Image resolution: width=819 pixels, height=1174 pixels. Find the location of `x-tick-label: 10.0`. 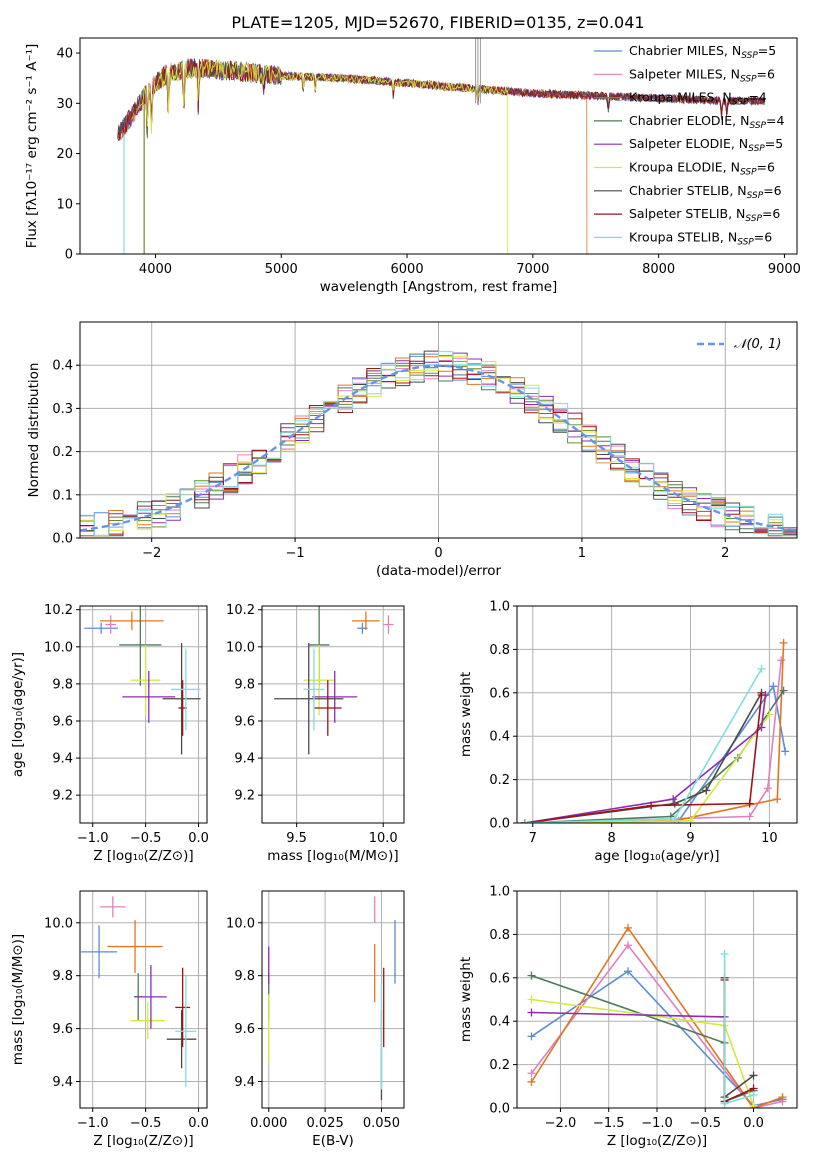

x-tick-label: 10.0 is located at coordinates (383, 838).